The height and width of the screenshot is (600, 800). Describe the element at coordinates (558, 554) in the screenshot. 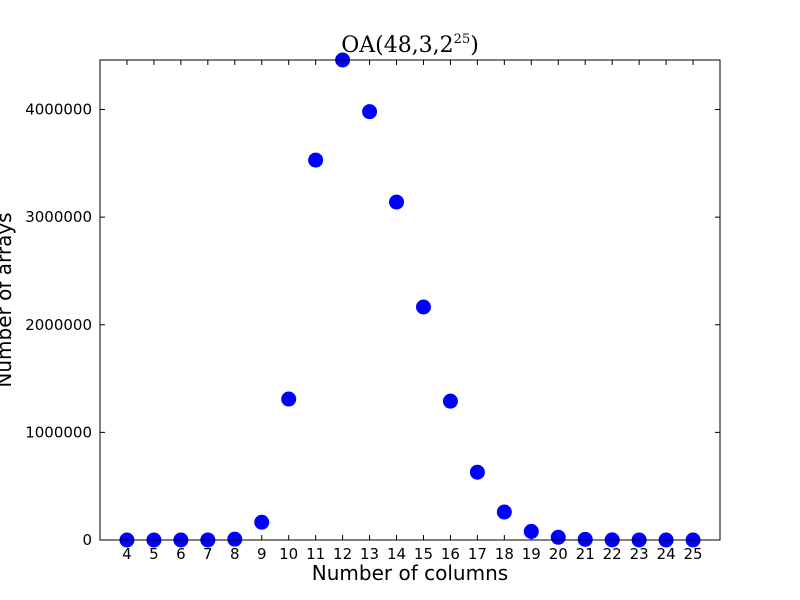

I see `x-tick-label: 20` at that location.